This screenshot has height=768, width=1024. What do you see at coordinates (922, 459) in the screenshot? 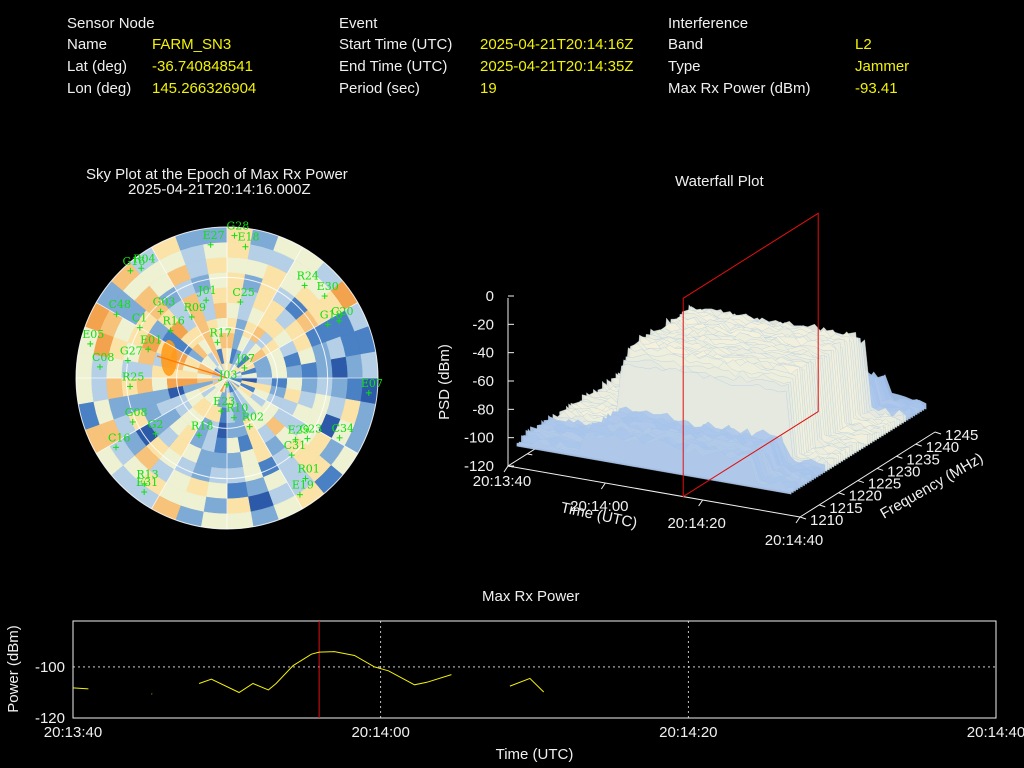
I see `freq-tick-label: 1235` at bounding box center [922, 459].